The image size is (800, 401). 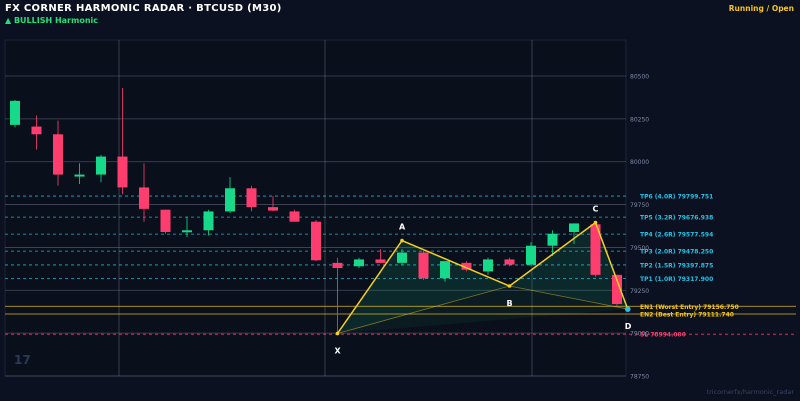 I want to click on pattern-label-b: B, so click(x=510, y=303).